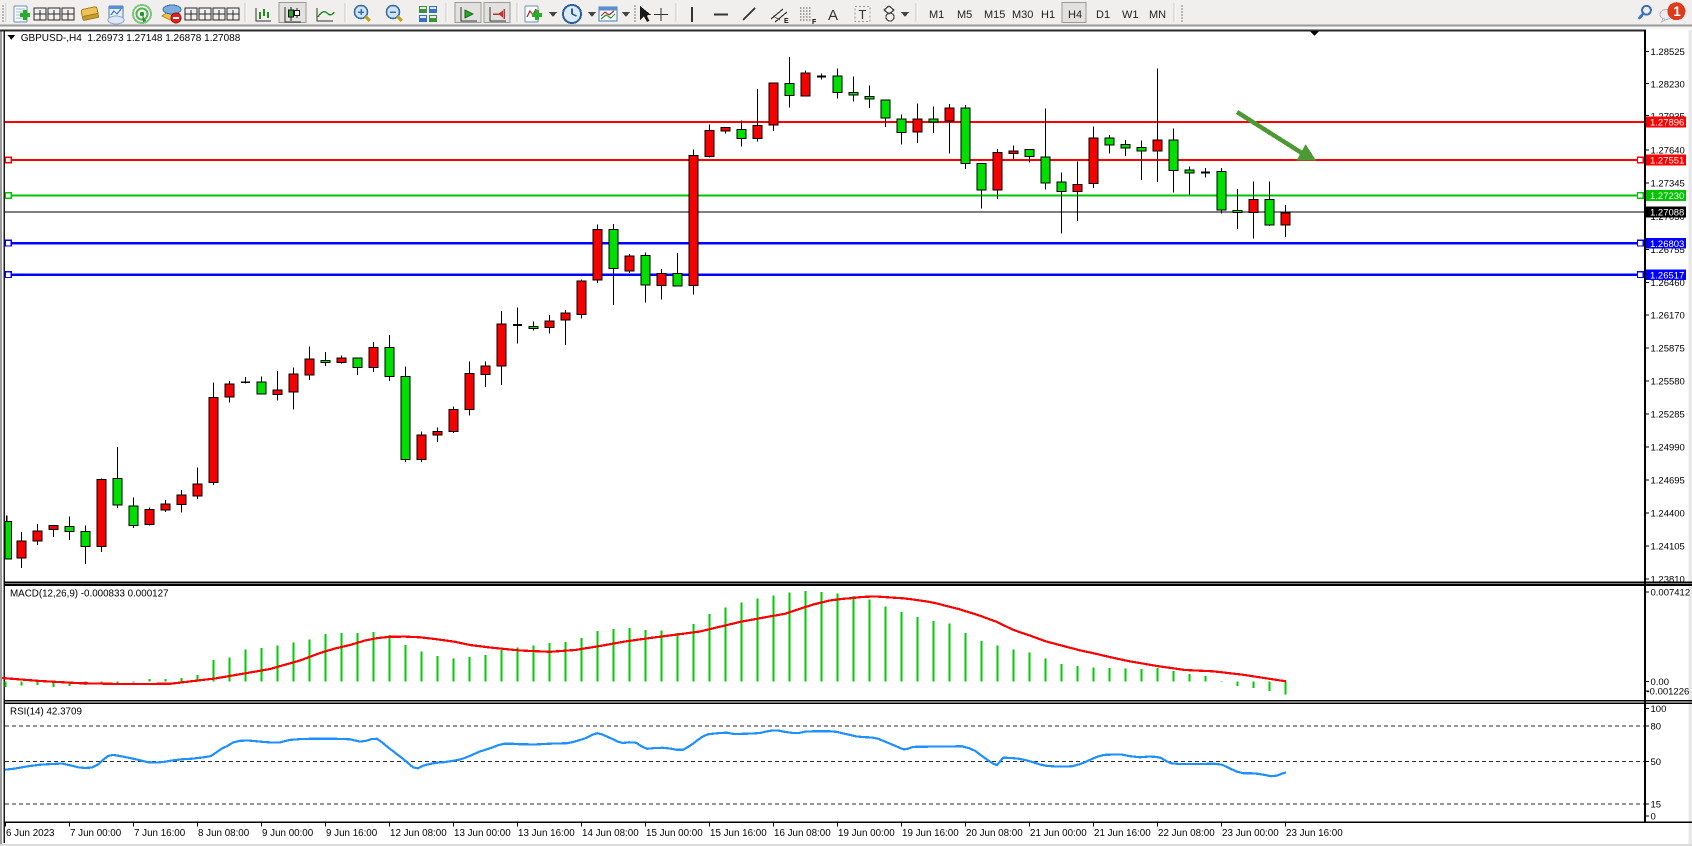 This screenshot has height=846, width=1692. Describe the element at coordinates (1656, 805) in the screenshot. I see `svg-text: 15` at that location.